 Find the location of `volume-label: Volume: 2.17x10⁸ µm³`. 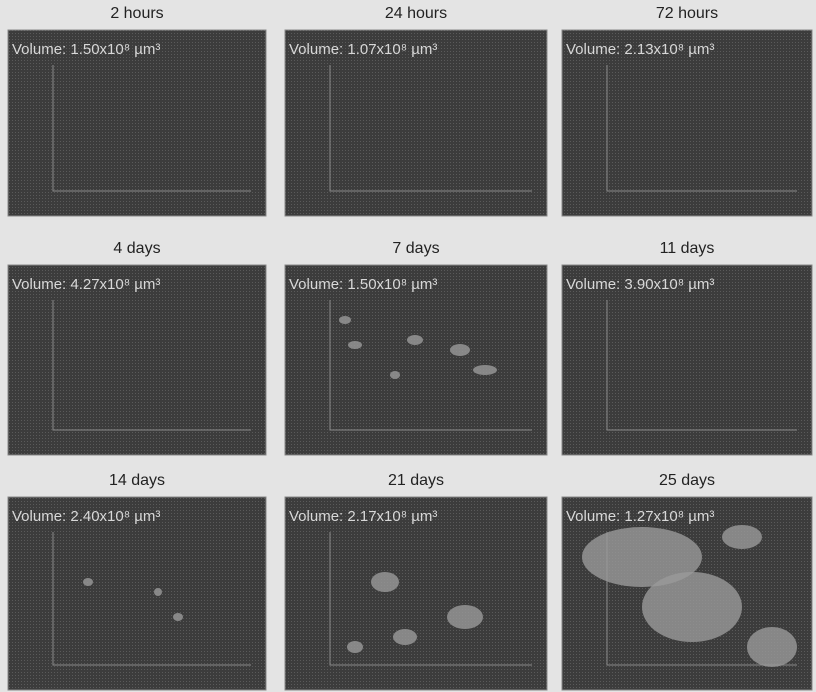

volume-label: Volume: 2.17x10⁸ µm³ is located at coordinates (363, 516).